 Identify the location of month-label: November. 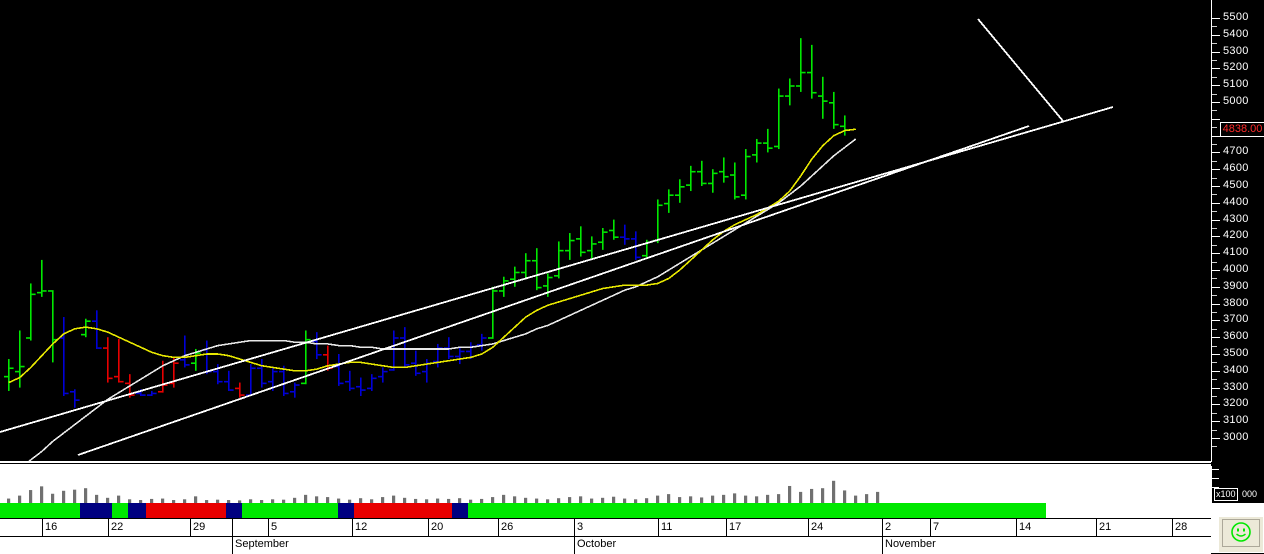
(910, 544).